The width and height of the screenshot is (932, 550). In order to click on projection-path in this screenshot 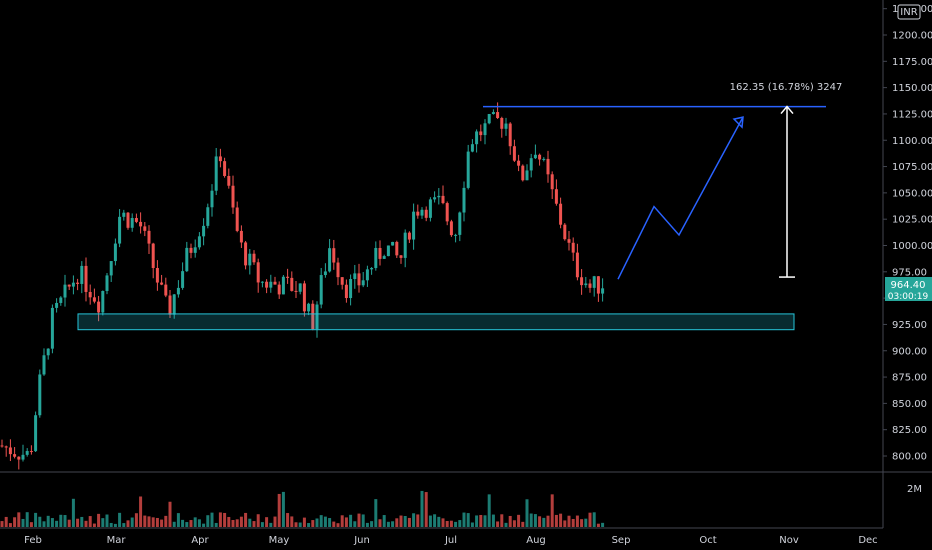, I will do `click(680, 198)`.